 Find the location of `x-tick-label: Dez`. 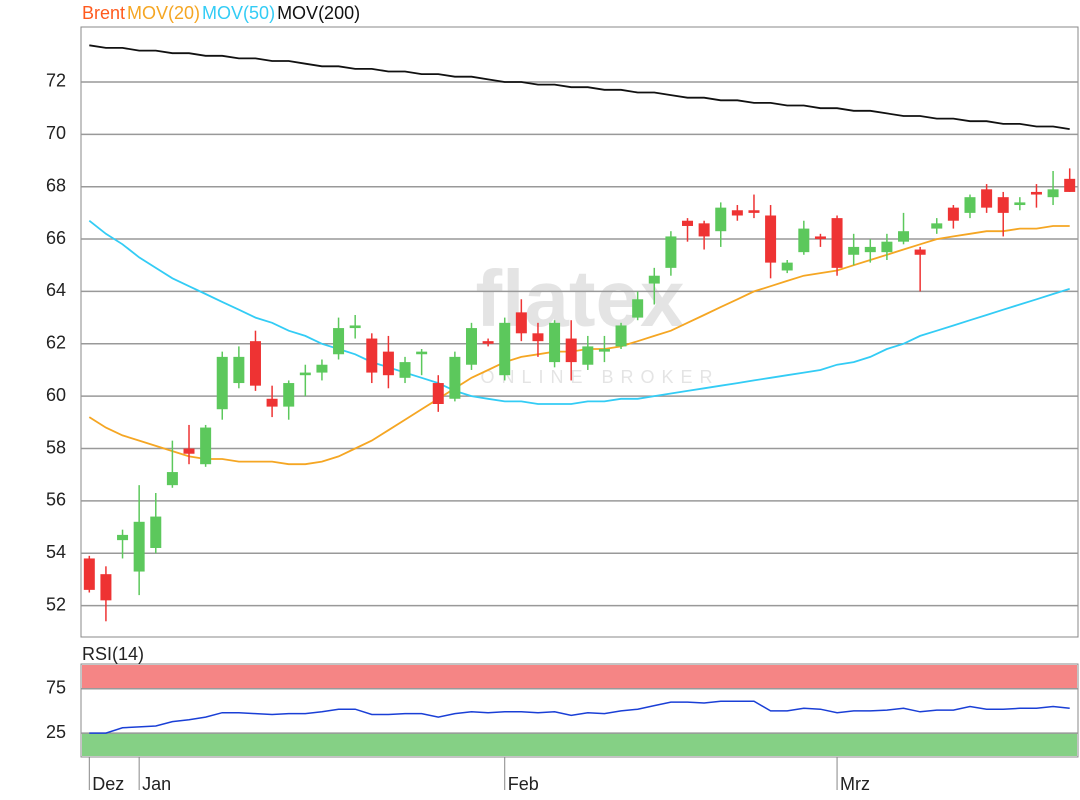

x-tick-label: Dez is located at coordinates (108, 784).